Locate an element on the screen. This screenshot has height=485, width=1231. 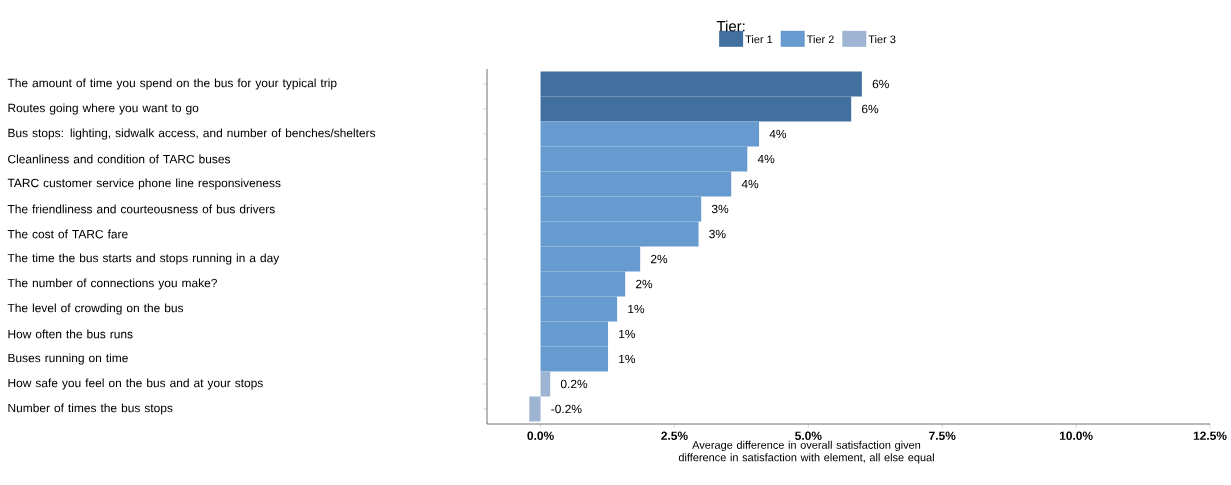
y-tick-label: Buses running on time is located at coordinates (68, 359).